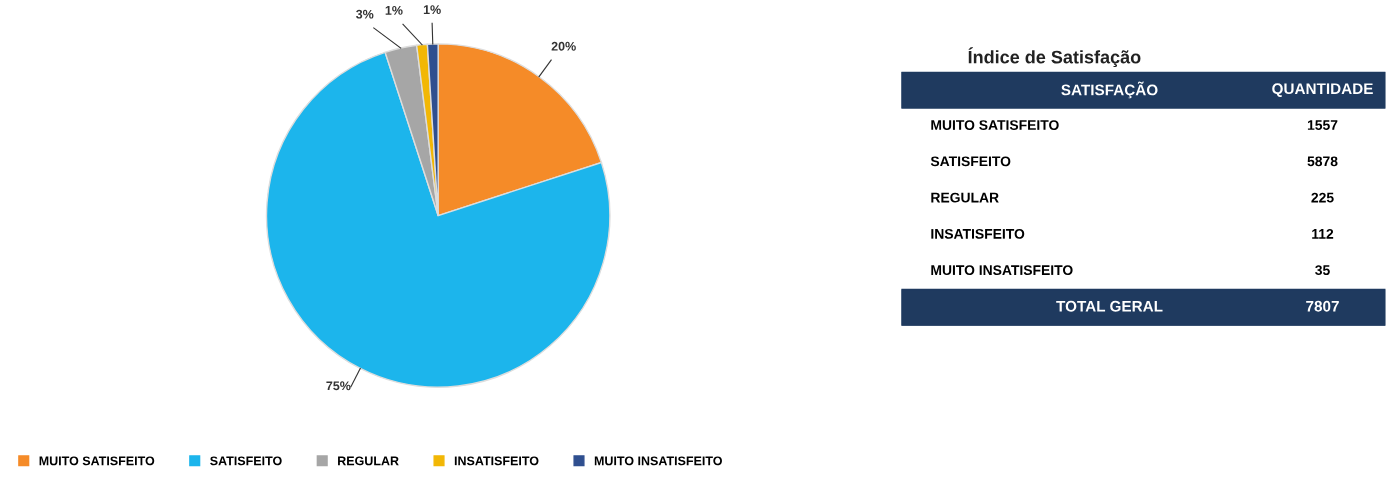 The width and height of the screenshot is (1391, 479). I want to click on category-label: MUITO INSATISFEITO, so click(1002, 270).